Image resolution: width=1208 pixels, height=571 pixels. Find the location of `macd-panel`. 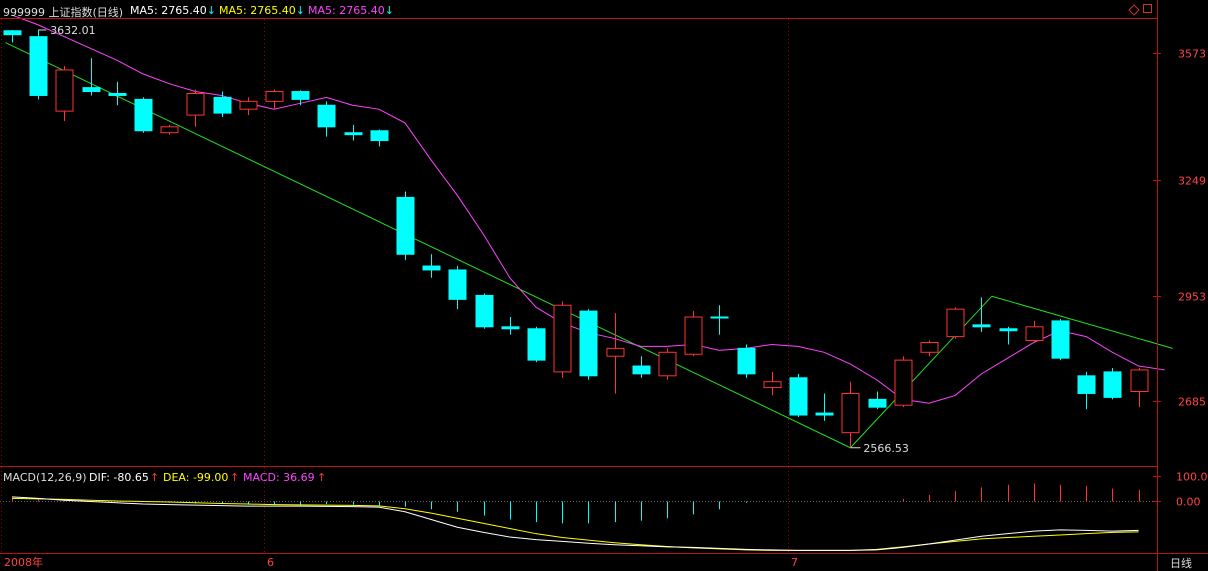

macd-panel is located at coordinates (578, 517).